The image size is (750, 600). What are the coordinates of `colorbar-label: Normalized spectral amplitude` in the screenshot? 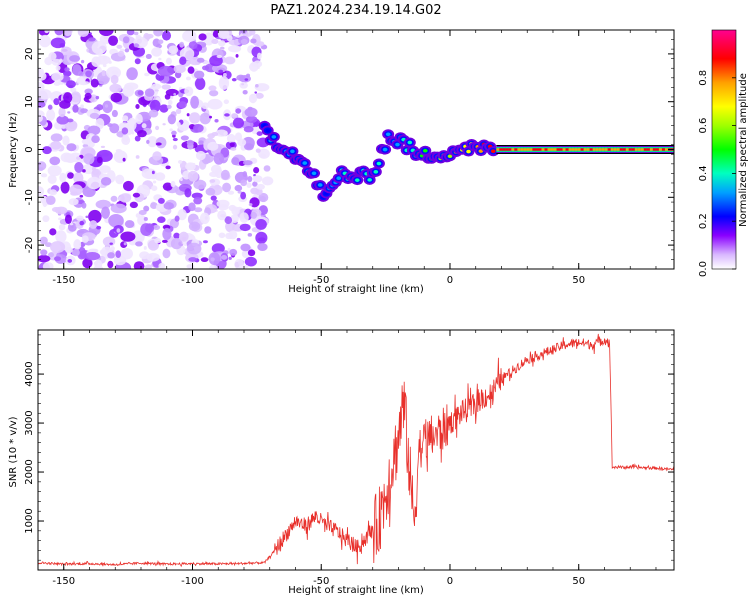 It's located at (743, 150).